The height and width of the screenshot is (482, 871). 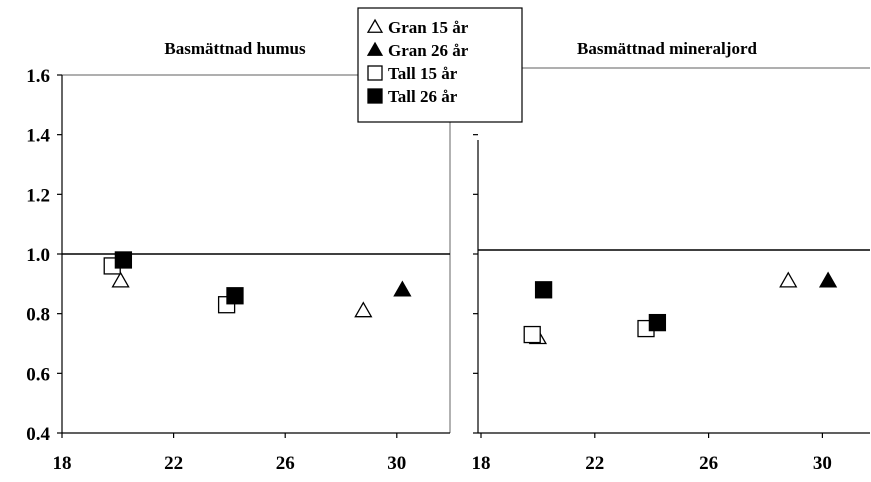 What do you see at coordinates (375, 96) in the screenshot?
I see `legend-marker-square-filled` at bounding box center [375, 96].